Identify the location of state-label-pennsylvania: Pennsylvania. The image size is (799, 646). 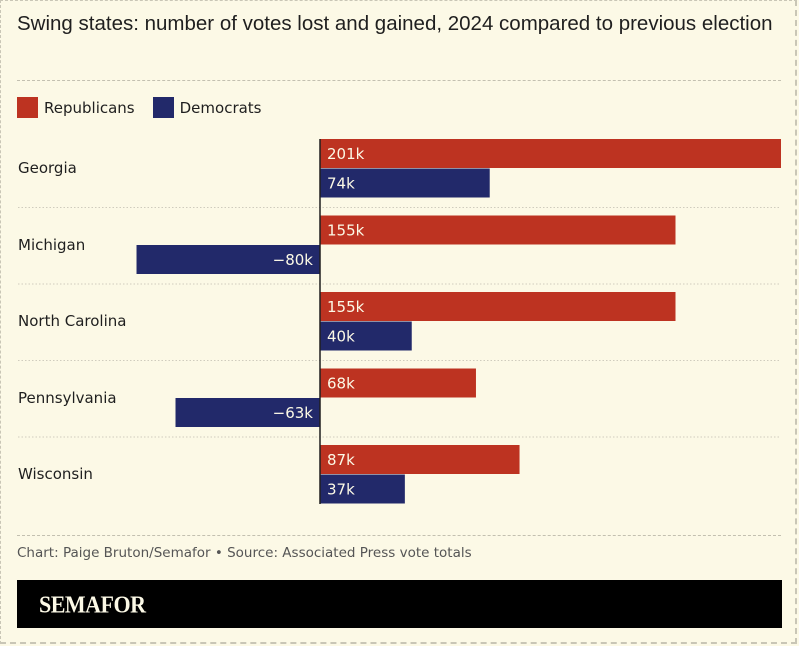
(67, 397).